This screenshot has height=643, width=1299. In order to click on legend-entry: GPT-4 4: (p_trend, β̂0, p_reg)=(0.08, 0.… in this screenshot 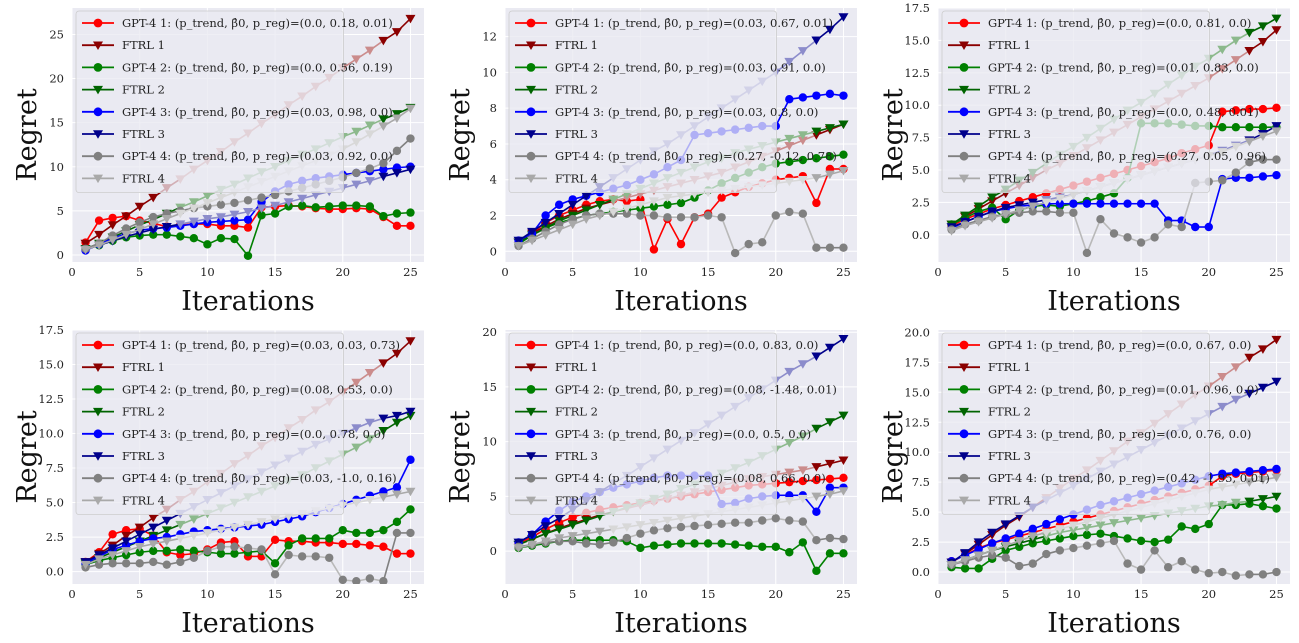, I will do `click(670, 478)`.